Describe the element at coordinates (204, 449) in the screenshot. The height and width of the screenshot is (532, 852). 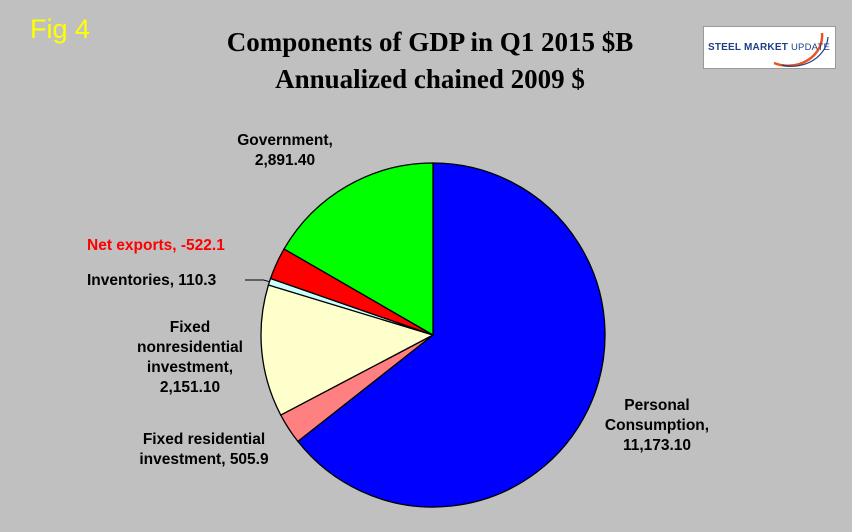
I see `pie-label-fixed-residential-investment: Fixed residential investment, 505.9` at that location.